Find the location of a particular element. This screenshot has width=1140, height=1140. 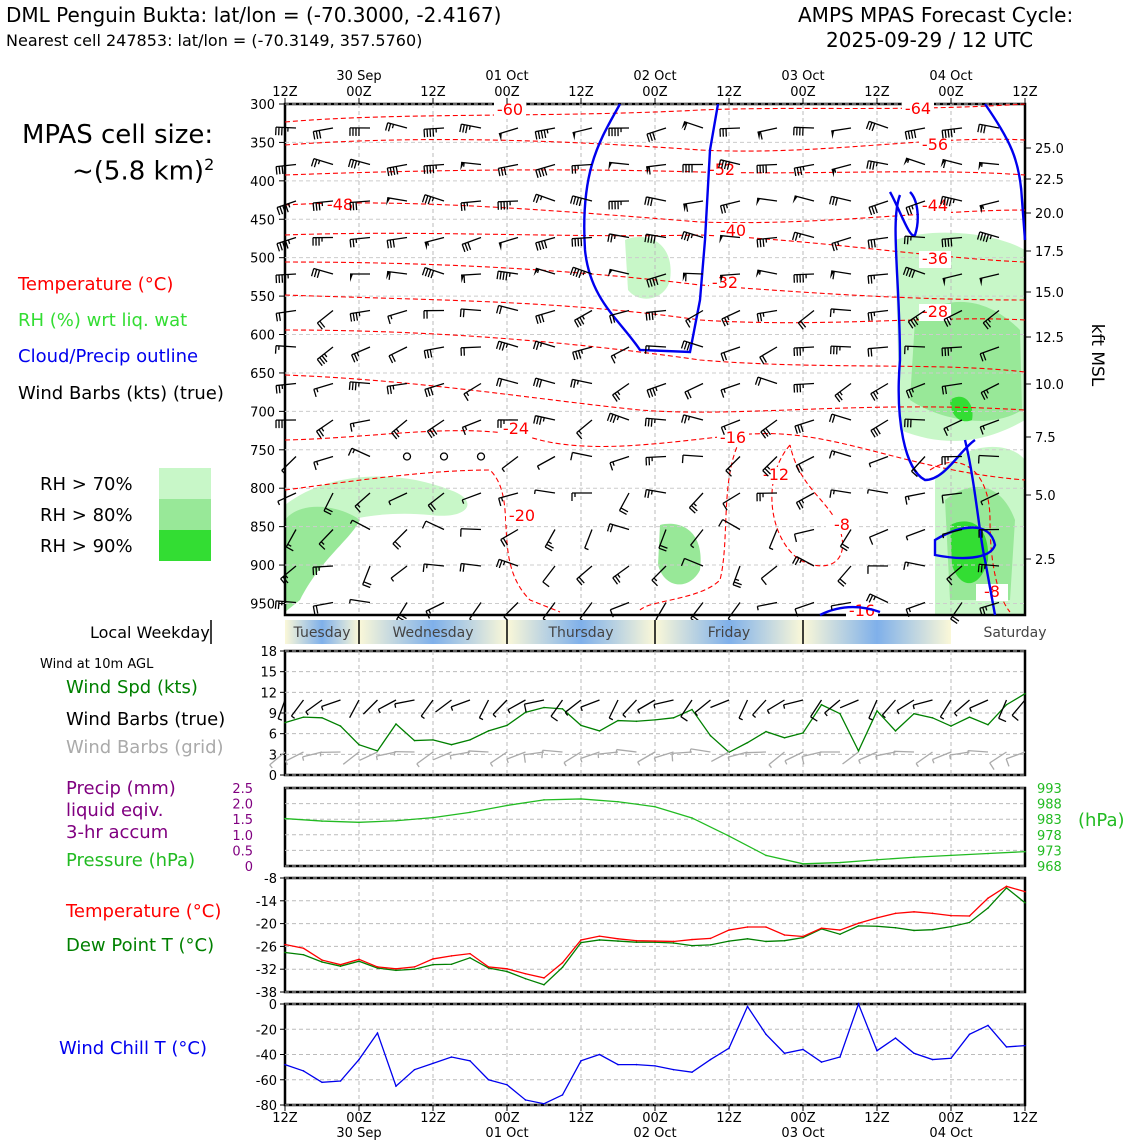

contour-label-bg is located at coordinates (935, 145).